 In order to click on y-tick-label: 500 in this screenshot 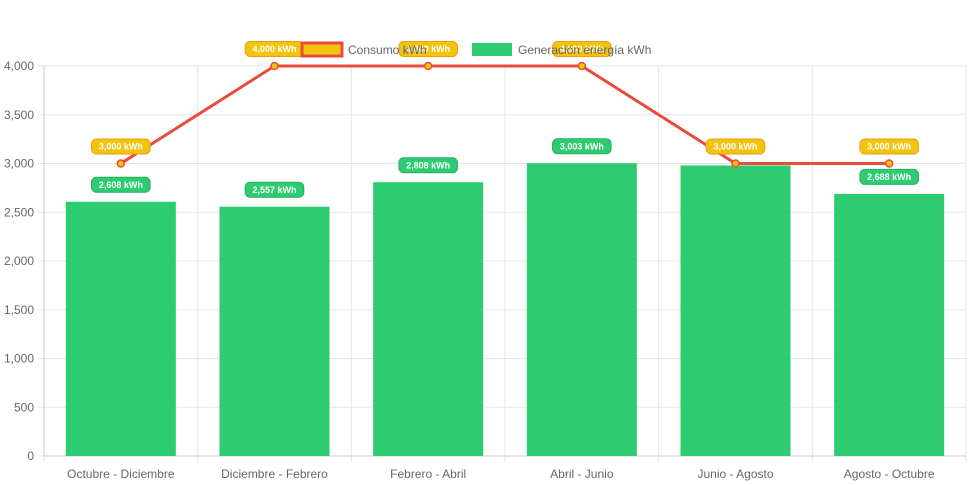, I will do `click(24, 407)`.